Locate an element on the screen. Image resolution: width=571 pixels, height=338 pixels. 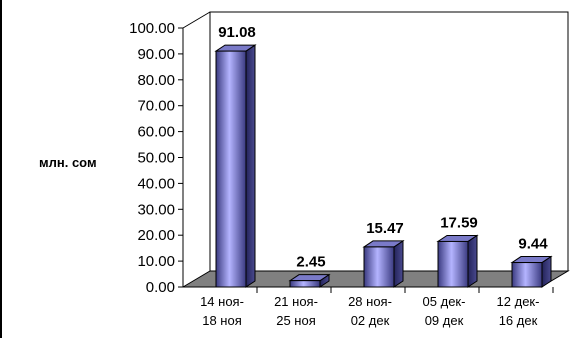
x-tick-label: 28 ноя- is located at coordinates (370, 301).